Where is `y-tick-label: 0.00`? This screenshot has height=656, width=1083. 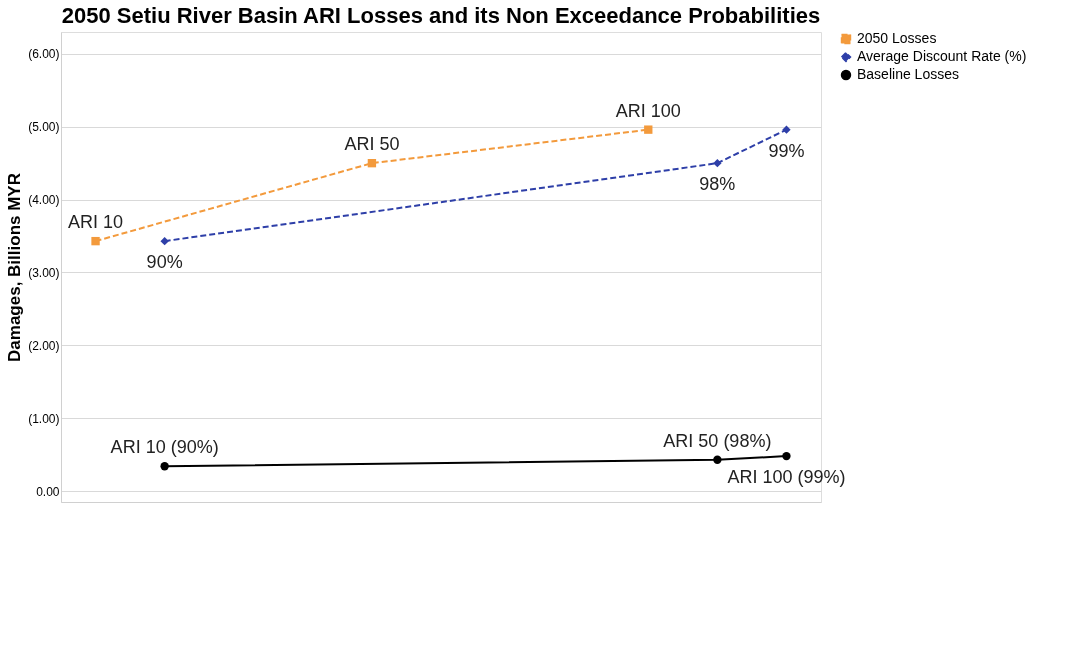
y-tick-label: 0.00 is located at coordinates (48, 491).